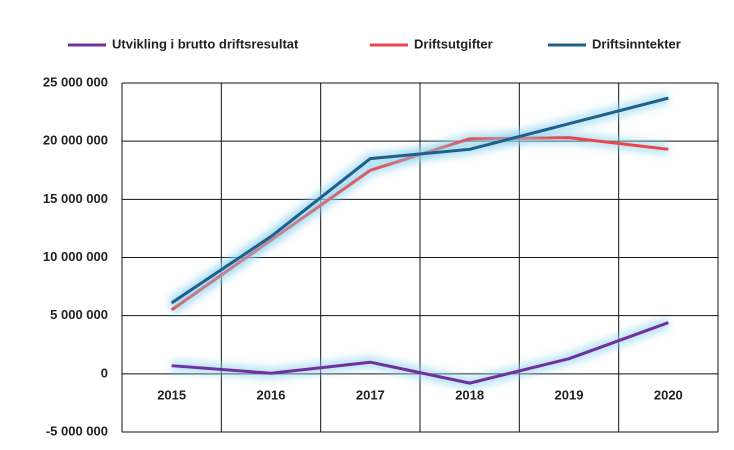  I want to click on y-tick-label: 20 000 000, so click(75, 140).